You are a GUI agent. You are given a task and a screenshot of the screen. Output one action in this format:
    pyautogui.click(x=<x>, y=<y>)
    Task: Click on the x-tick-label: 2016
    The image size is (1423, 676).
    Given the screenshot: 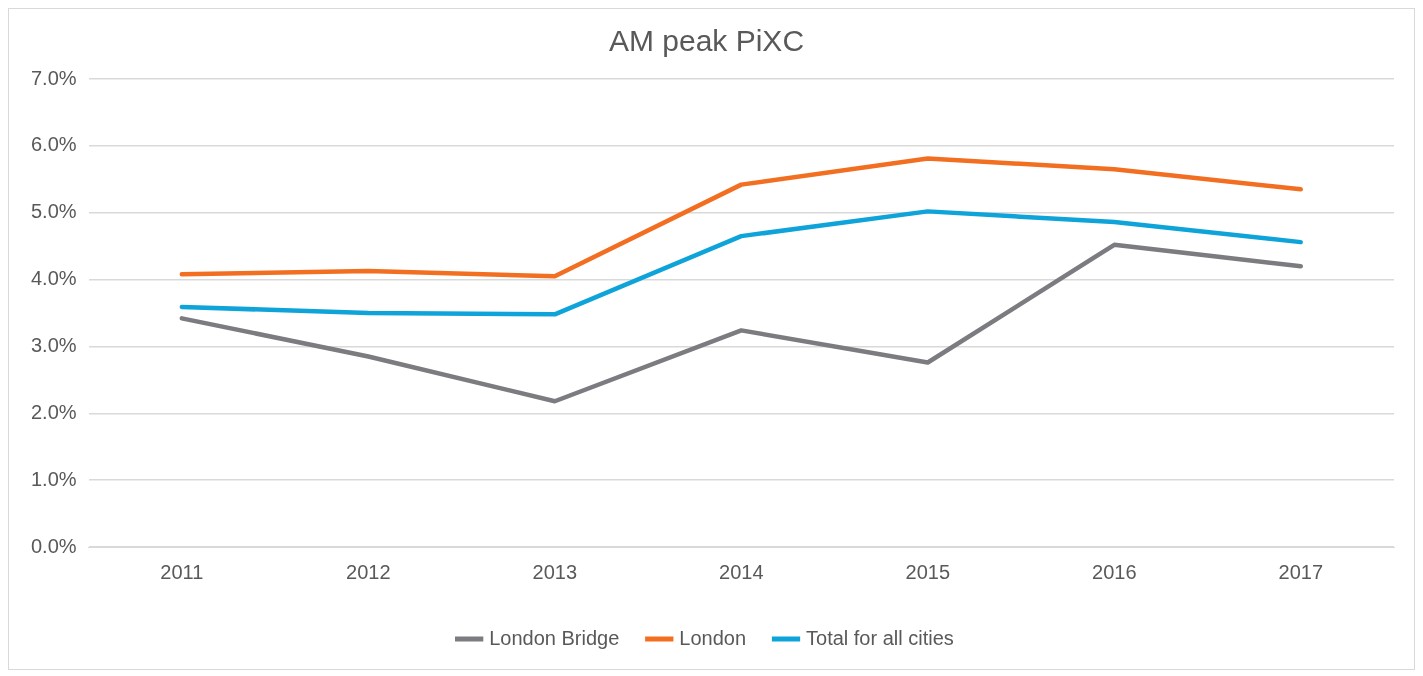 What is the action you would take?
    pyautogui.click(x=1114, y=571)
    